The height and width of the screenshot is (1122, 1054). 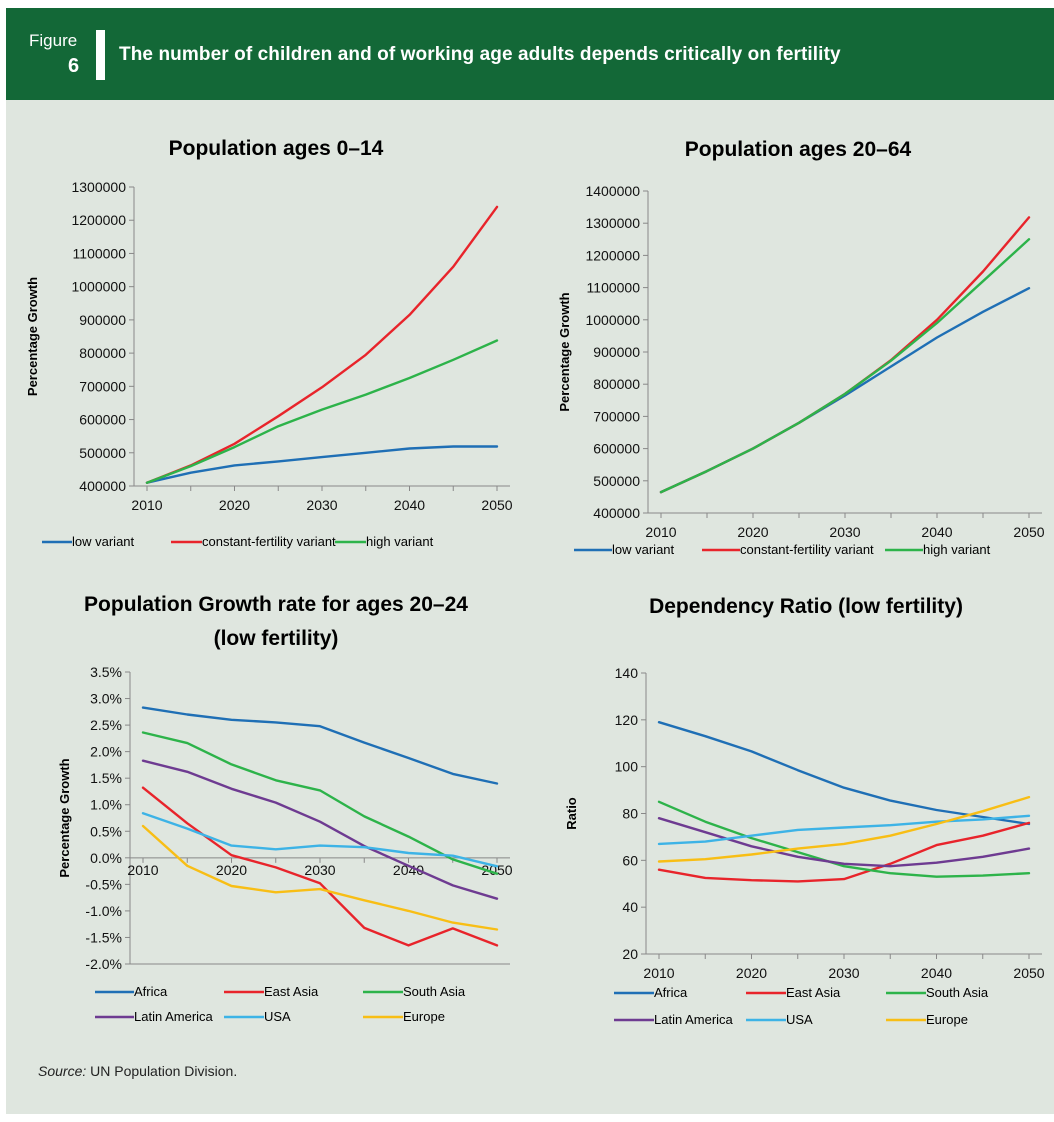 I want to click on y-tick-label: -1.0%, so click(x=103, y=911).